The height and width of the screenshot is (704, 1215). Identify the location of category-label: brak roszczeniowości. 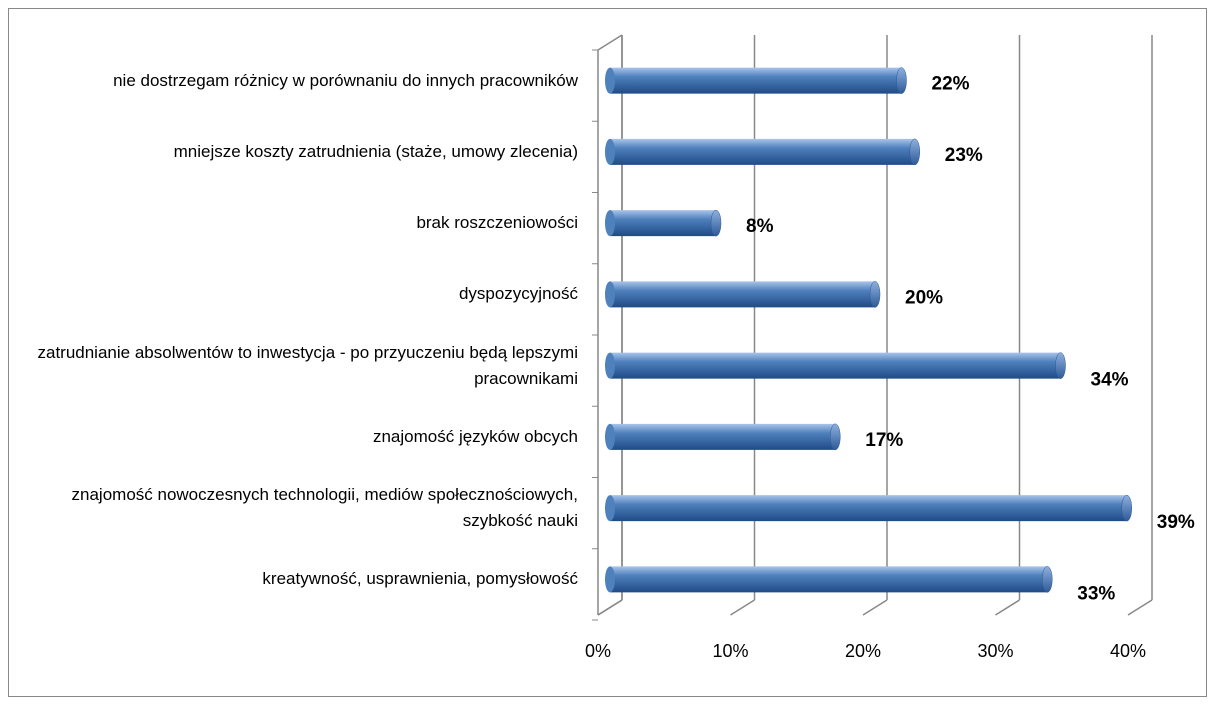
(497, 223).